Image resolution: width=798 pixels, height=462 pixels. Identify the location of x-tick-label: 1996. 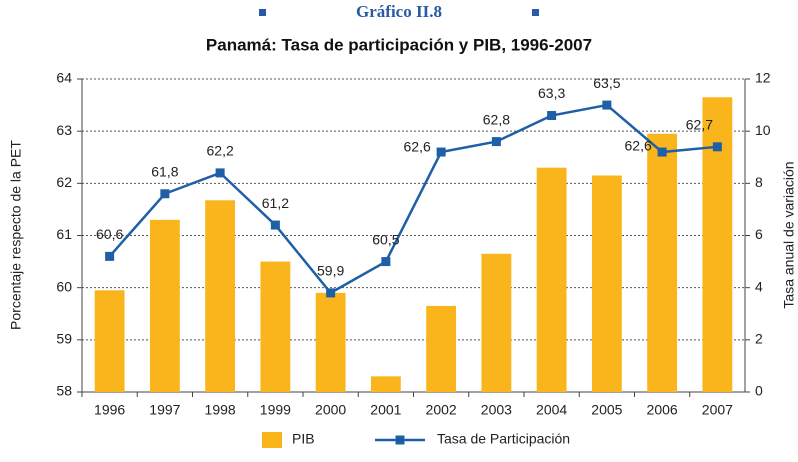
(109, 410).